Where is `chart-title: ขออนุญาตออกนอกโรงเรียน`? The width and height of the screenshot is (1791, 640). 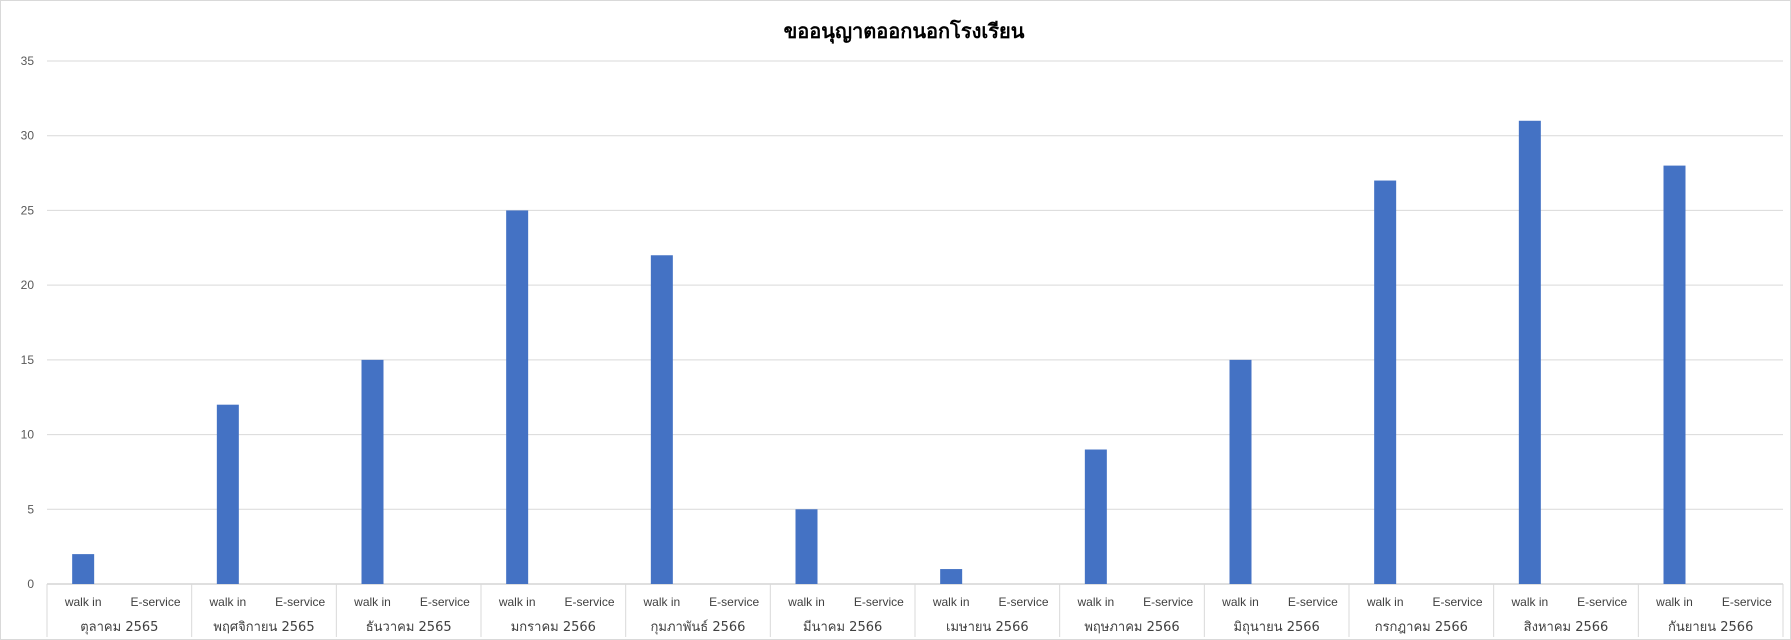 chart-title: ขออนุญาตออกนอกโรงเรียน is located at coordinates (904, 31).